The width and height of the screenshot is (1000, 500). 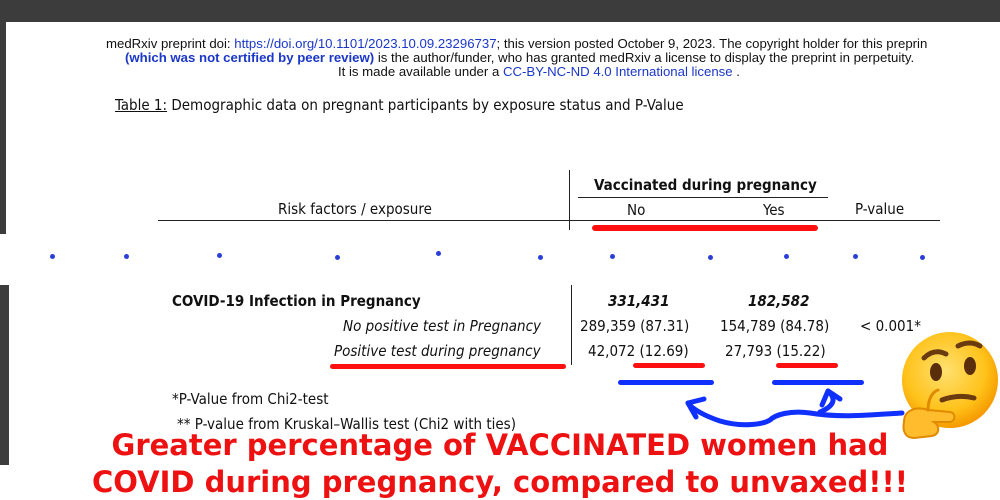 What do you see at coordinates (638, 351) in the screenshot?
I see `row-value-positive-novax: 42,072 (12.69)` at bounding box center [638, 351].